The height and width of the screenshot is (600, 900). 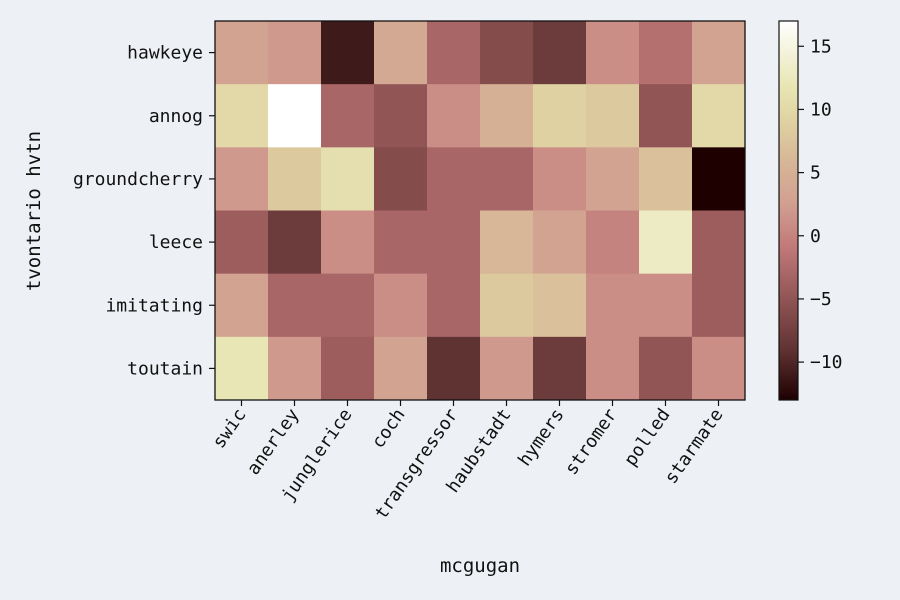 I want to click on x-tick-label: coch, so click(x=389, y=429).